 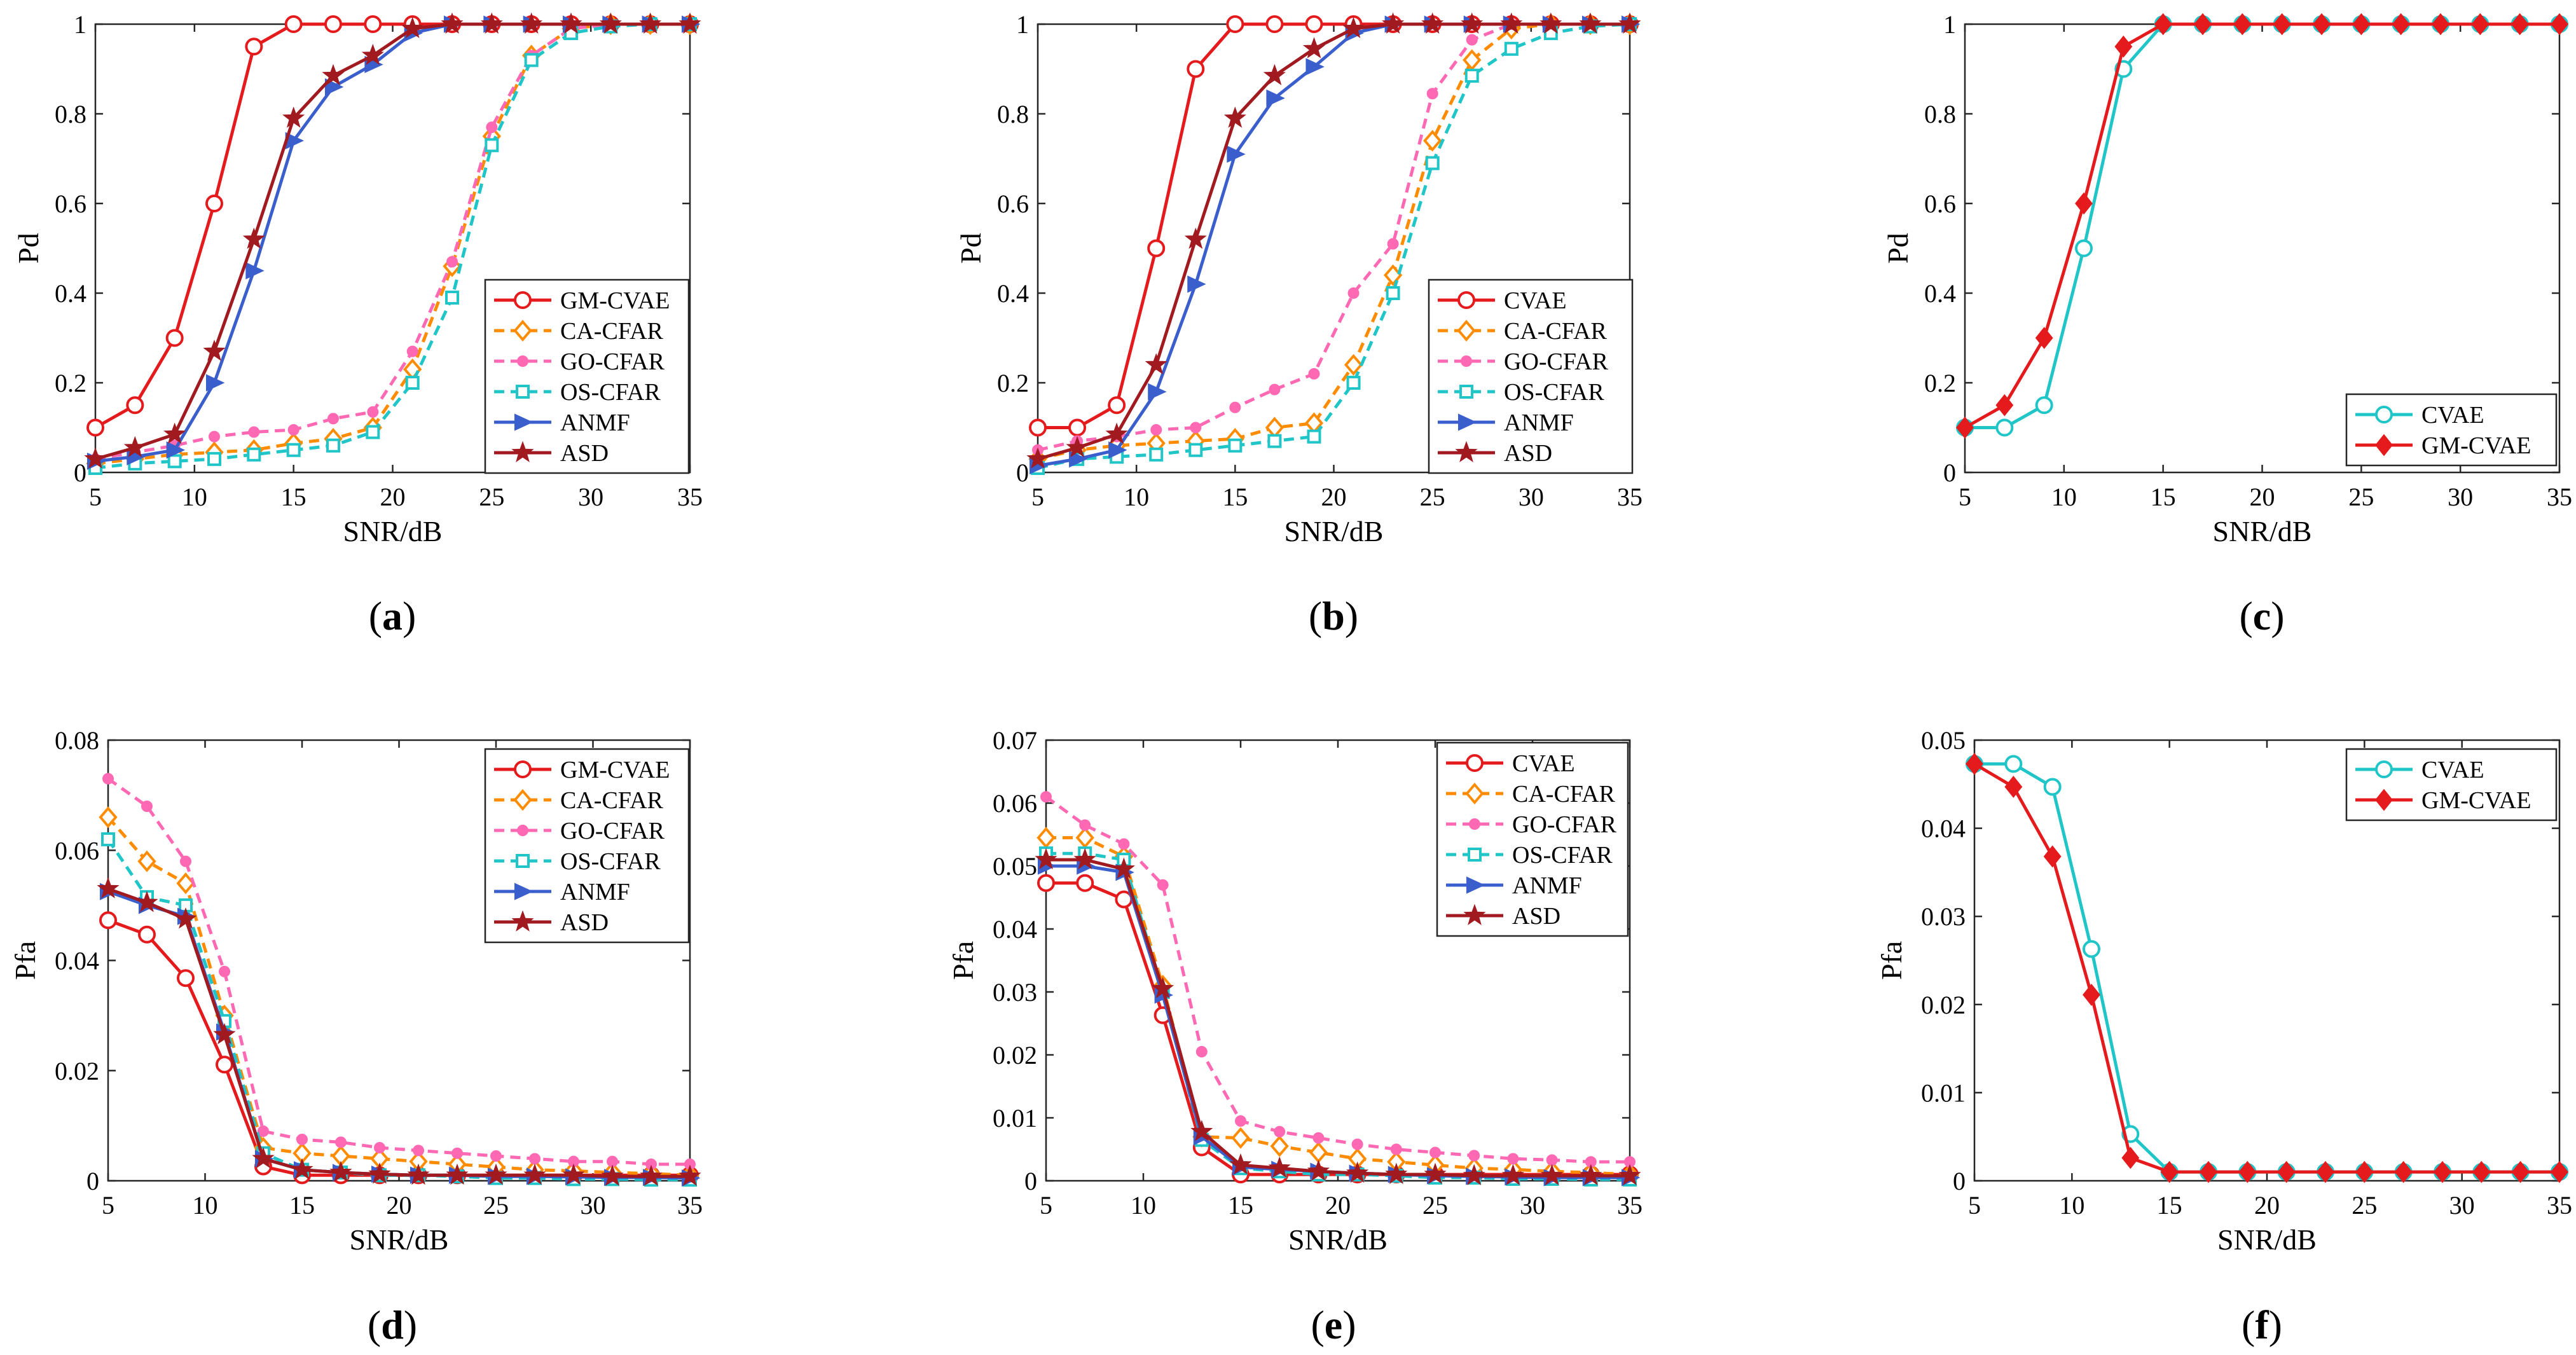 I want to click on x-tick-label: 20, so click(x=393, y=497).